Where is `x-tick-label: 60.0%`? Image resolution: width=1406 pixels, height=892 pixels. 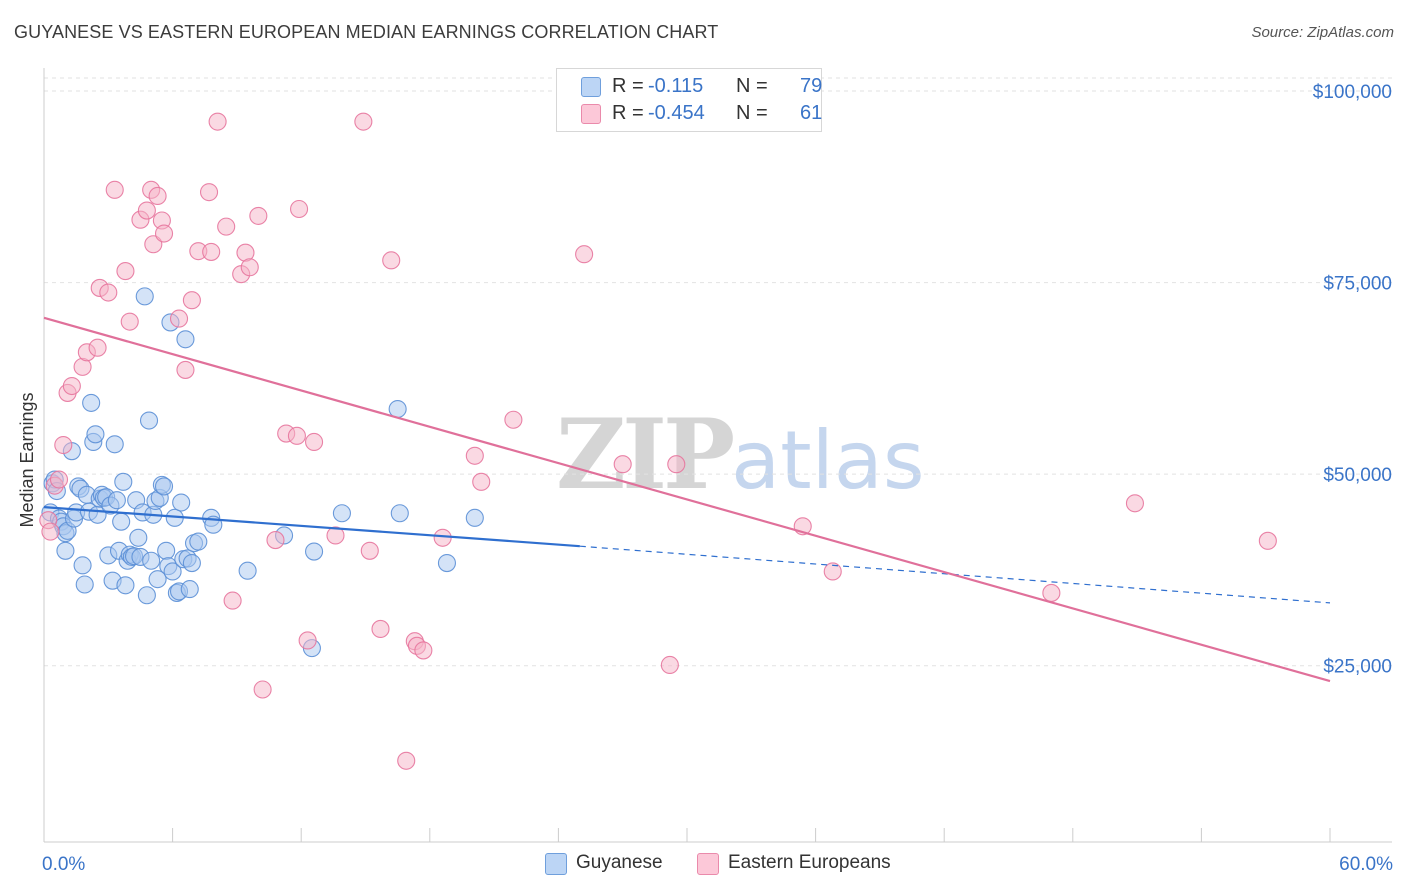 x-tick-label: 60.0% is located at coordinates (1366, 864).